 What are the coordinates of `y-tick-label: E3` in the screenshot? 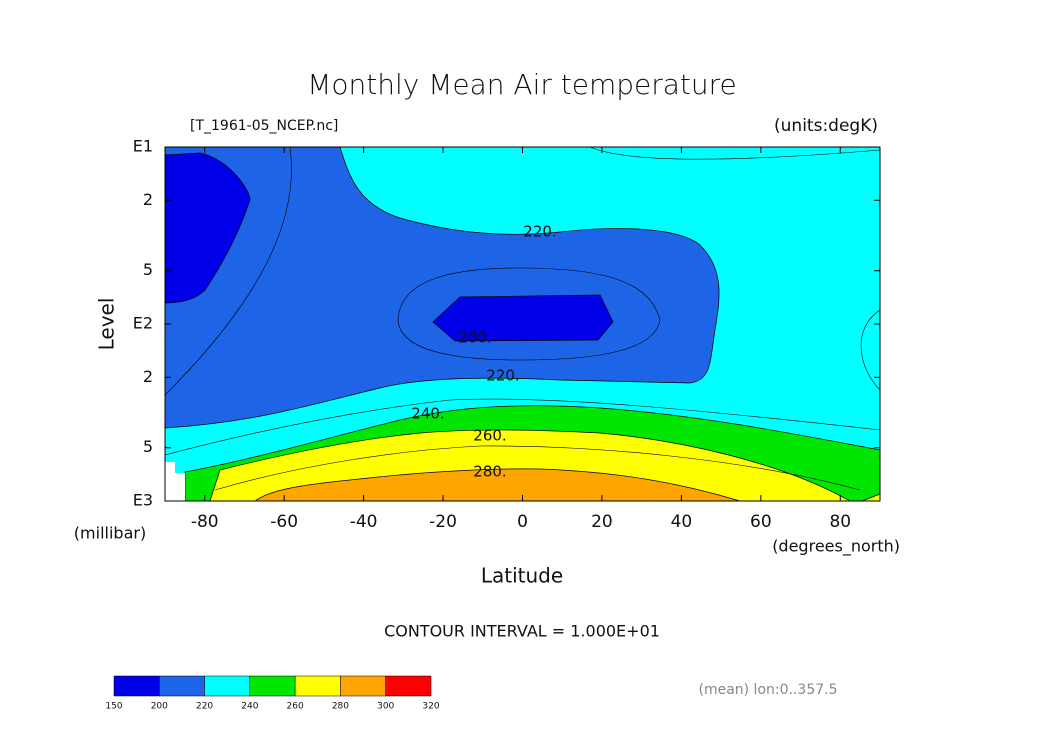 It's located at (143, 500).